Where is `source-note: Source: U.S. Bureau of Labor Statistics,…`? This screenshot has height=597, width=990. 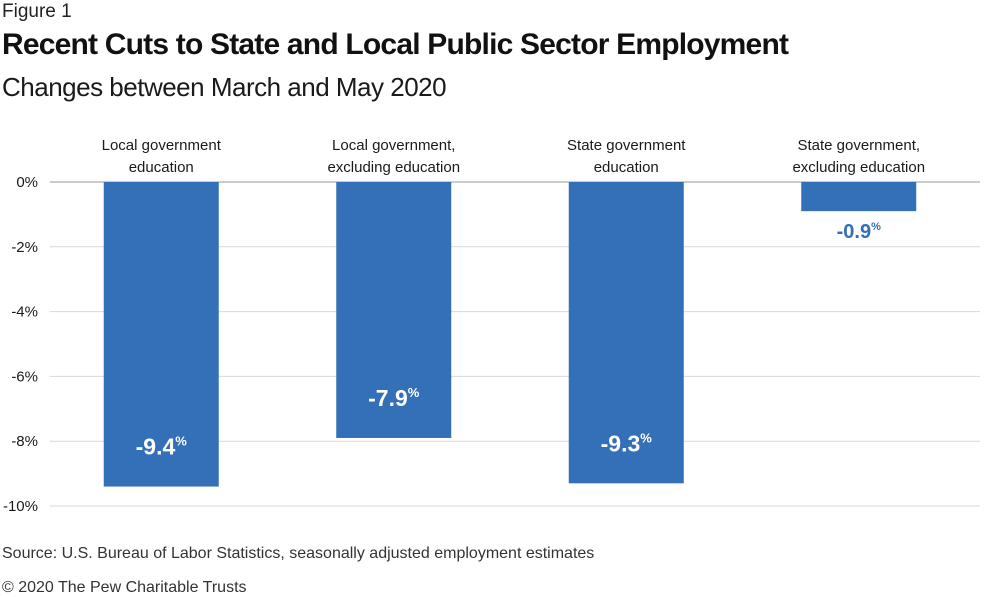 source-note: Source: U.S. Bureau of Labor Statistics,… is located at coordinates (298, 553).